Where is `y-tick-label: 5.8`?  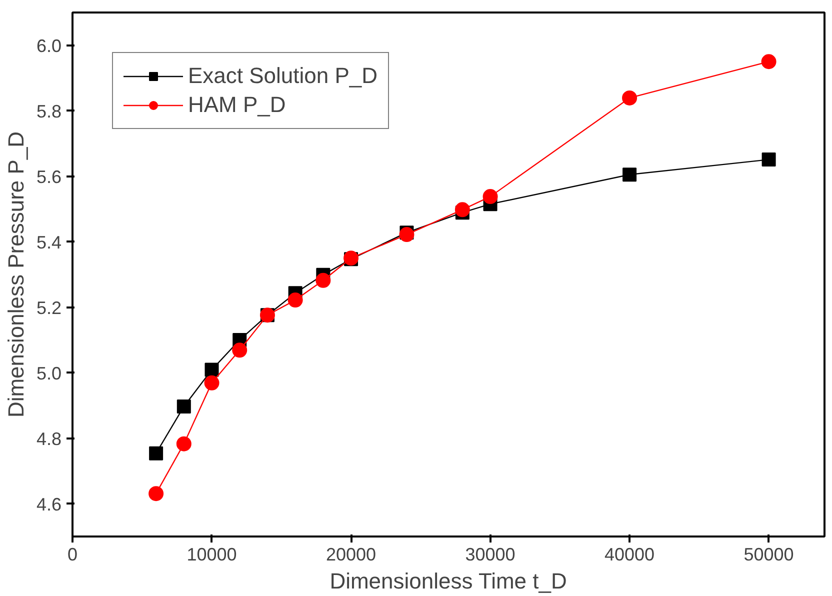
y-tick-label: 5.8 is located at coordinates (49, 111).